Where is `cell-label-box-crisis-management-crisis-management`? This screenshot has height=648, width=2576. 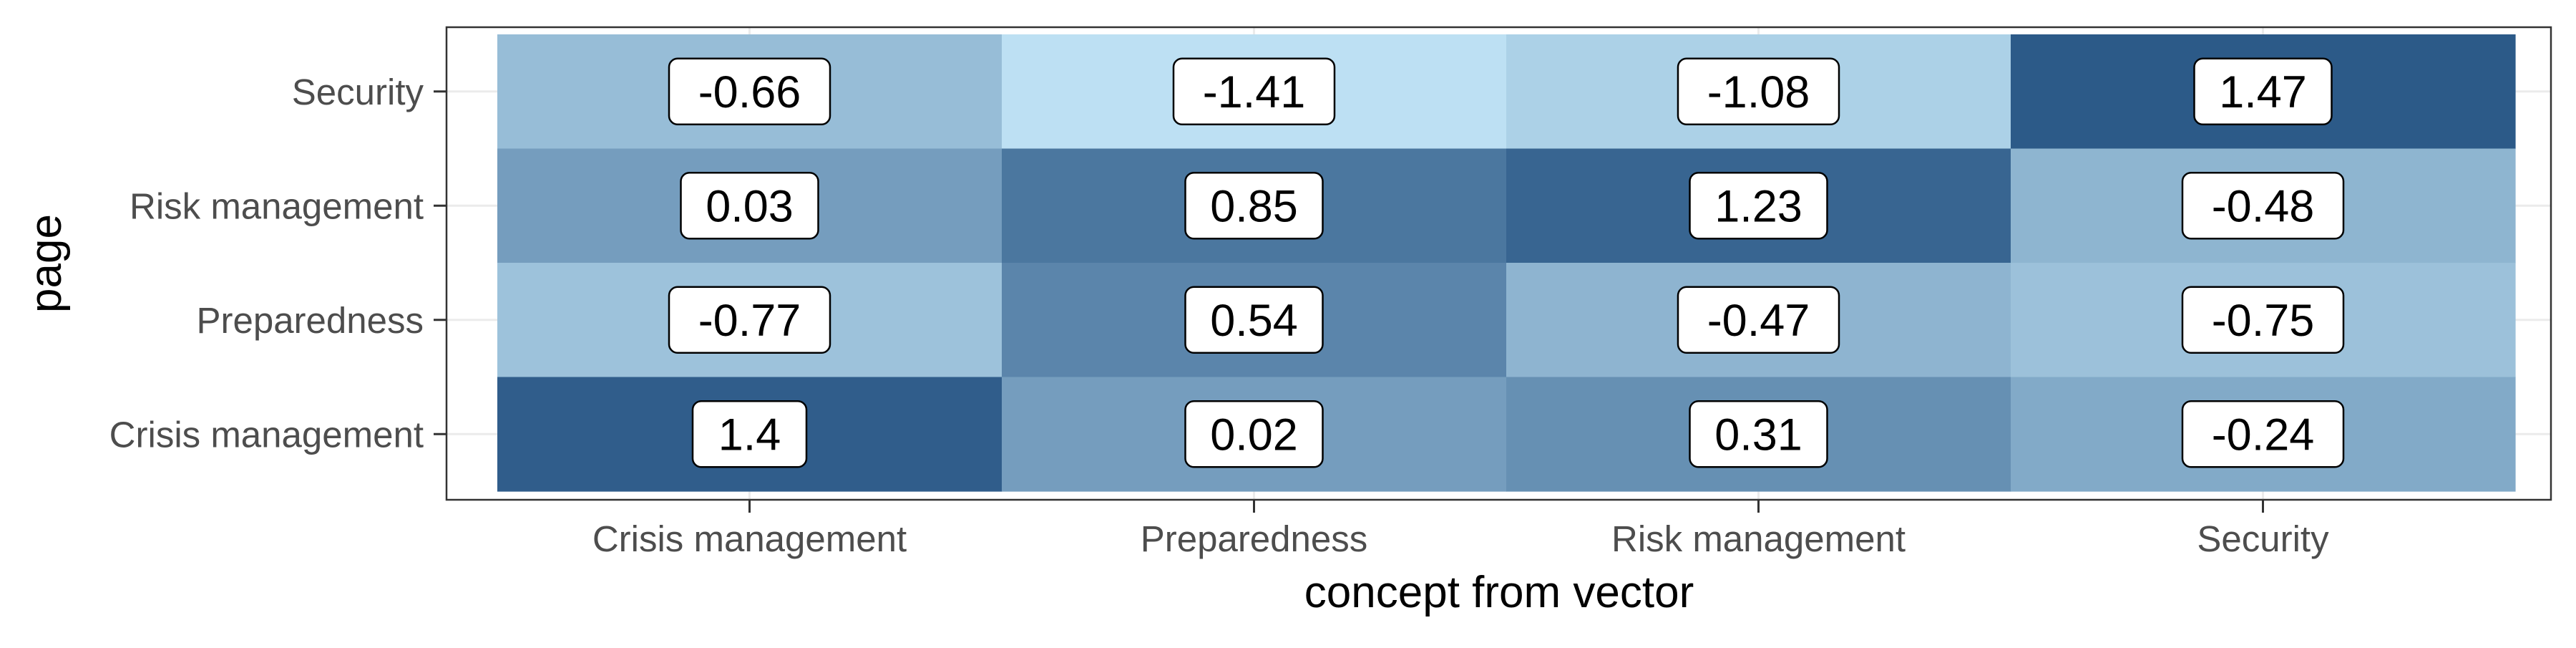
cell-label-box-crisis-management-crisis-management is located at coordinates (749, 434).